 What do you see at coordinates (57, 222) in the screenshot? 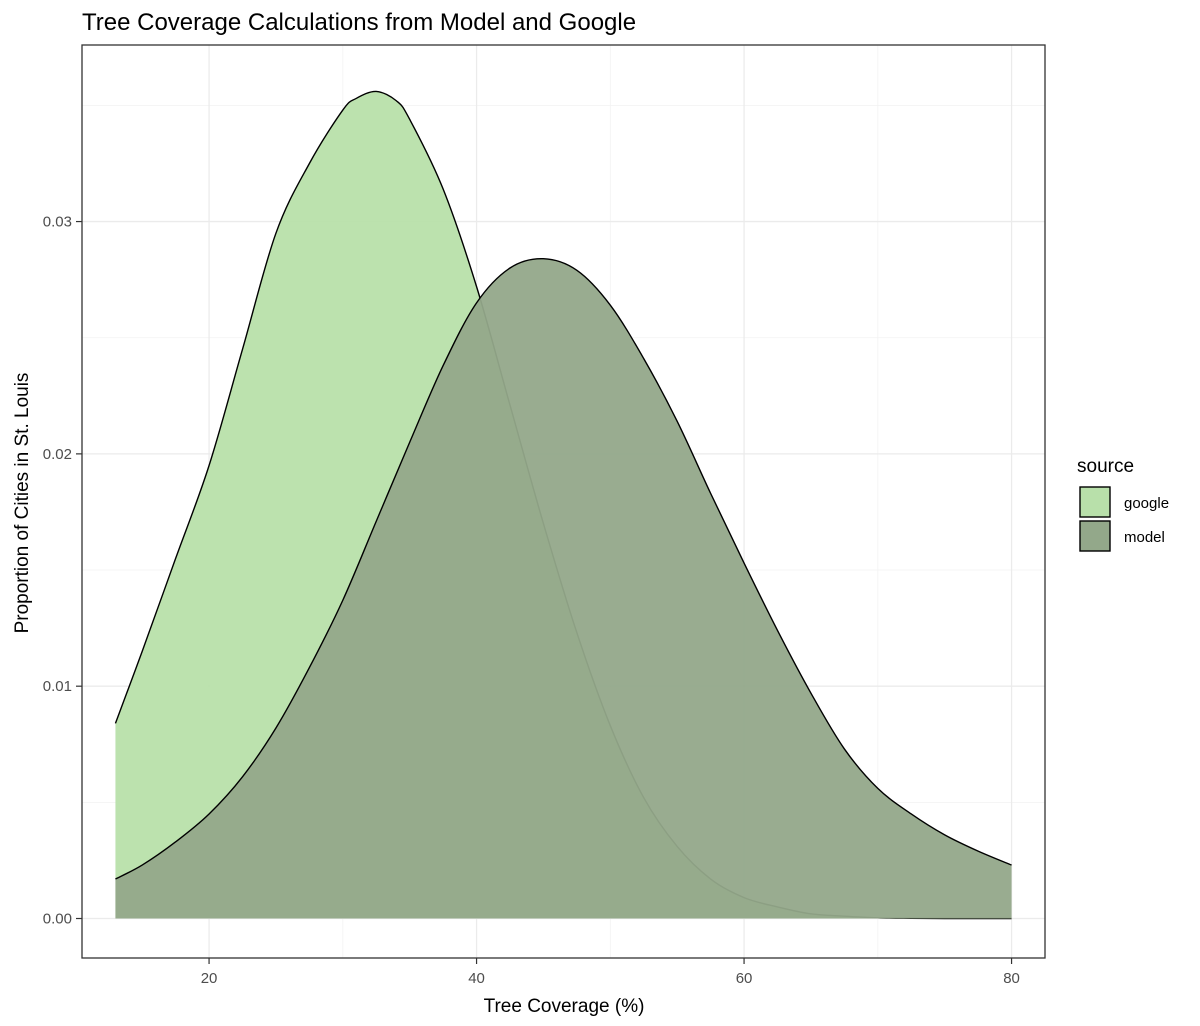
I see `y-tick-label: 0.03` at bounding box center [57, 222].